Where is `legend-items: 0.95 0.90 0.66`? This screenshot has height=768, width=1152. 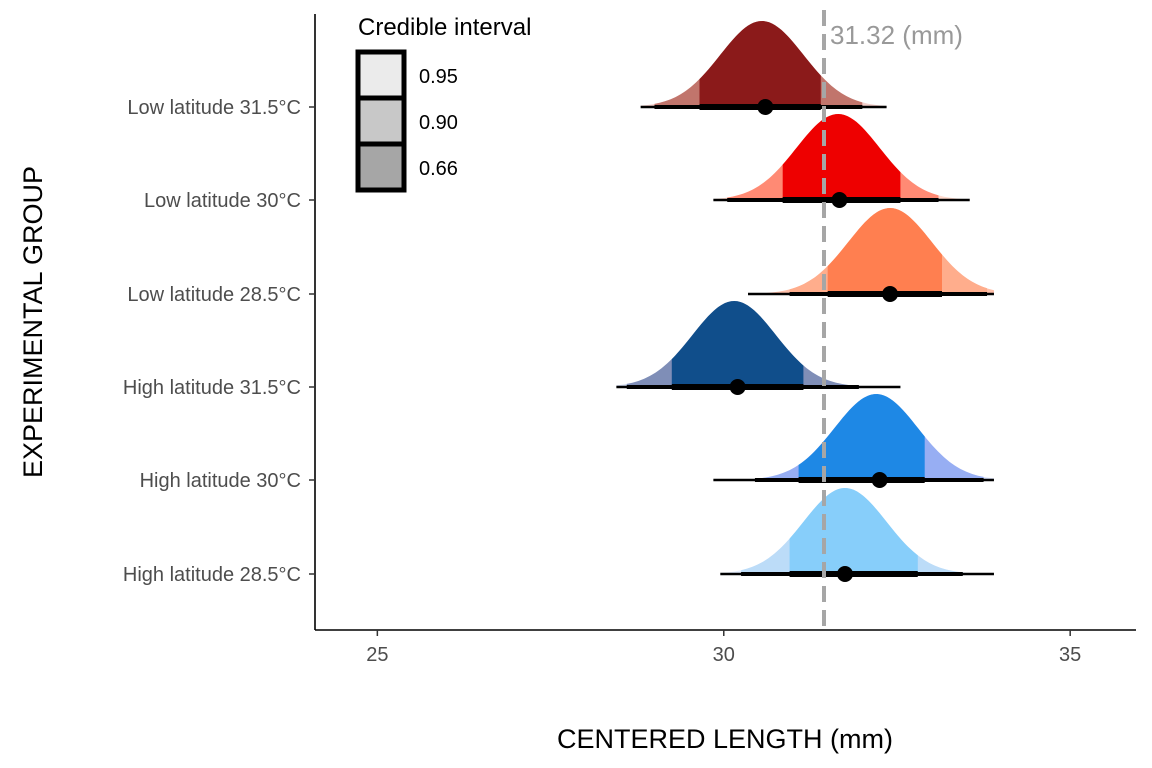
legend-items: 0.95 0.90 0.66 is located at coordinates (406, 121).